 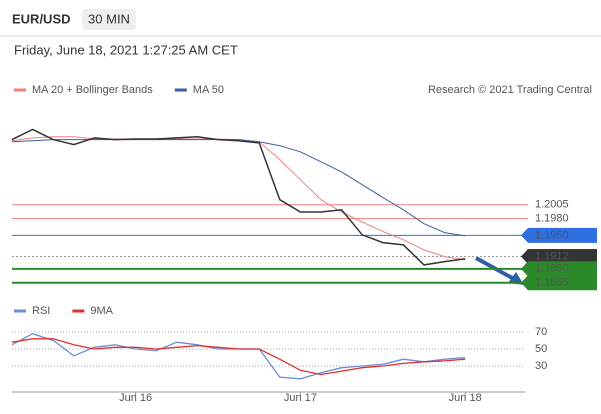 I want to click on level-label: 1.1950, so click(x=552, y=235).